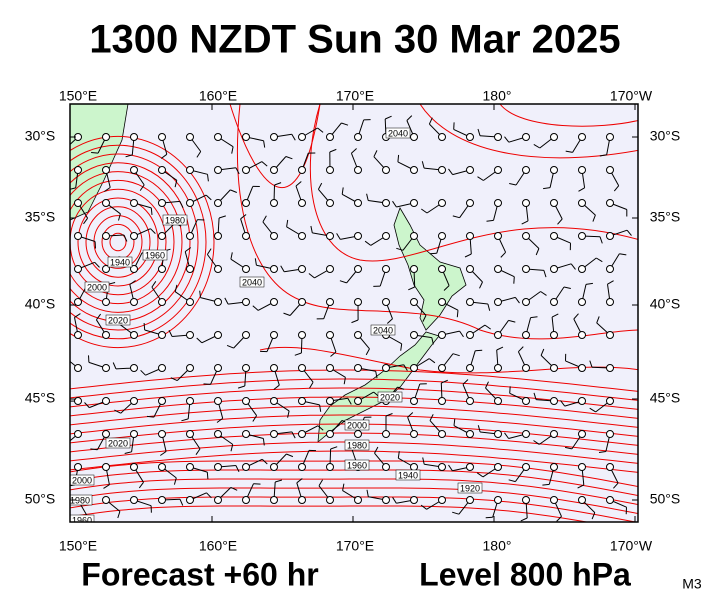 The width and height of the screenshot is (711, 600). Describe the element at coordinates (40, 398) in the screenshot. I see `lat-label-left: 45°S` at that location.